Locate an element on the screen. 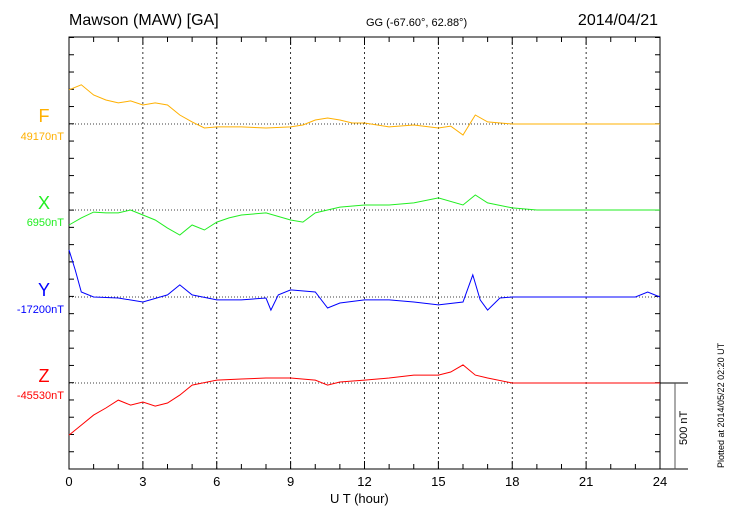 This screenshot has width=730, height=520. series-line-z is located at coordinates (364, 400).